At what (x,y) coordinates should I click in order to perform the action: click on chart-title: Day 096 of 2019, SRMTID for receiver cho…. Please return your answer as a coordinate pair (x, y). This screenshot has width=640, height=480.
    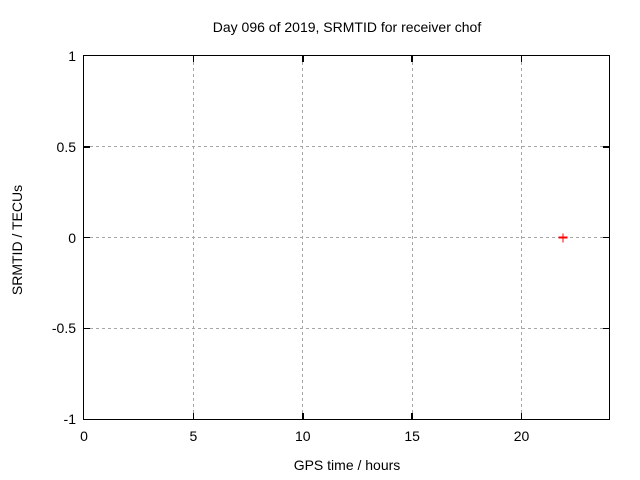
    Looking at the image, I should click on (347, 27).